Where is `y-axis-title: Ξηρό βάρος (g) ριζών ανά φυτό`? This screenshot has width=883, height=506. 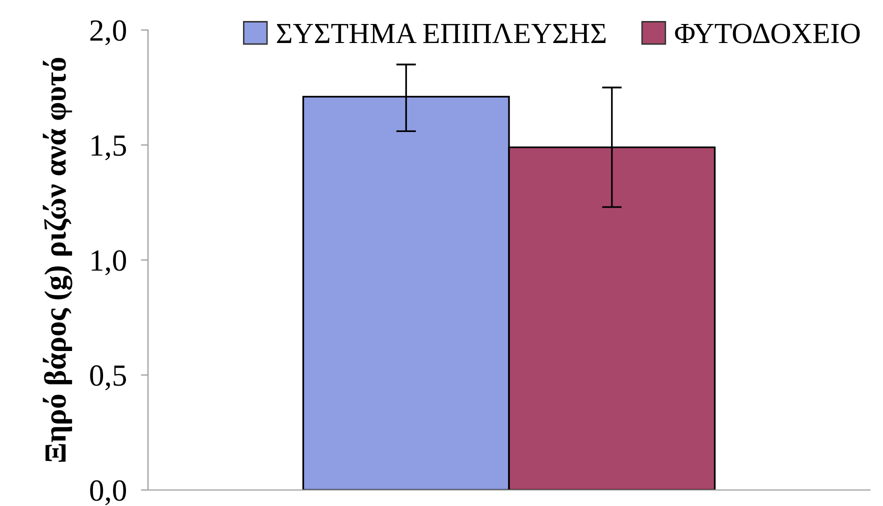
y-axis-title: Ξηρό βάρος (g) ριζών ανά φυτό is located at coordinates (57, 260).